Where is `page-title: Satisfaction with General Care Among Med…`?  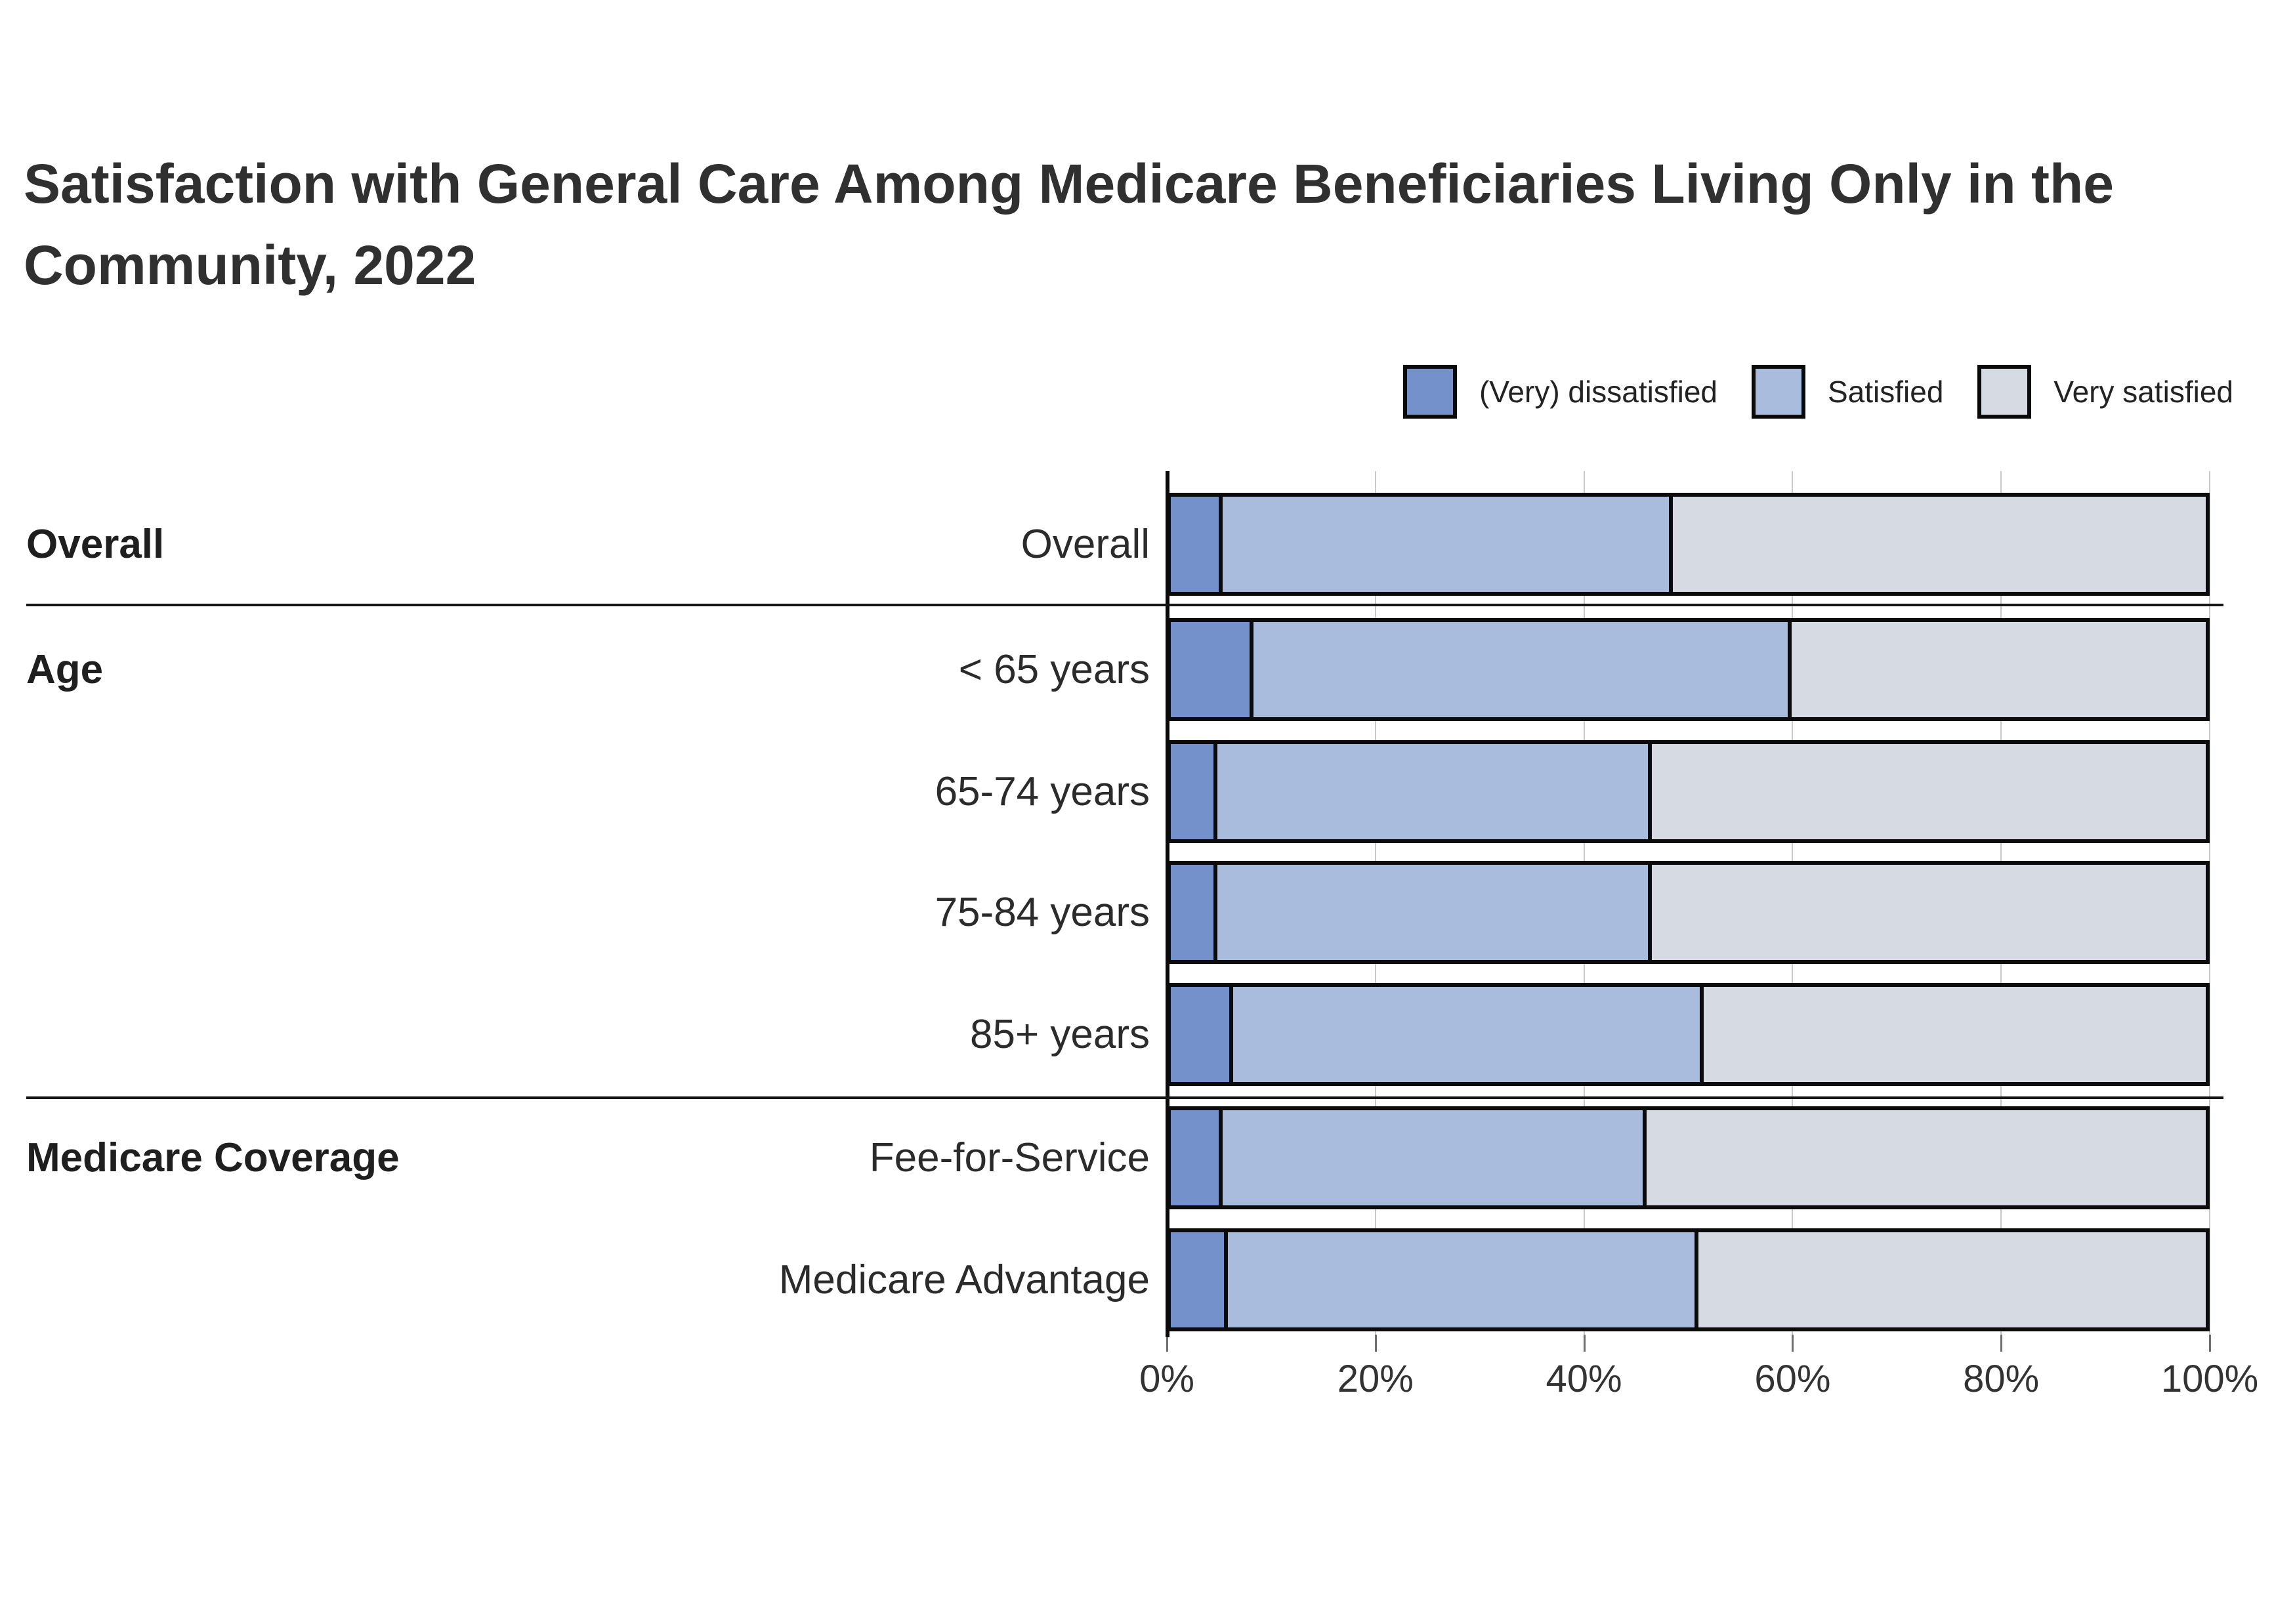
page-title: Satisfaction with General Care Among Med… is located at coordinates (1069, 224).